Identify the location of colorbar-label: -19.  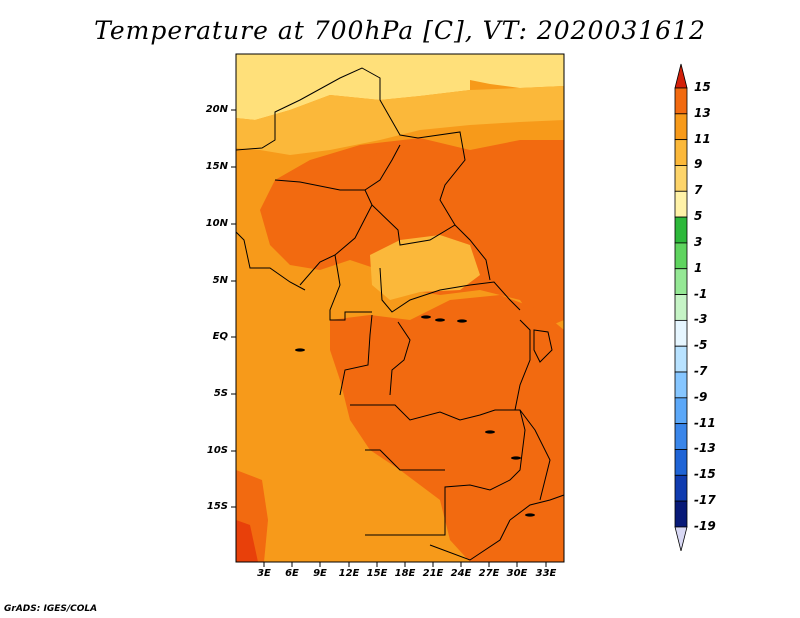
(705, 525).